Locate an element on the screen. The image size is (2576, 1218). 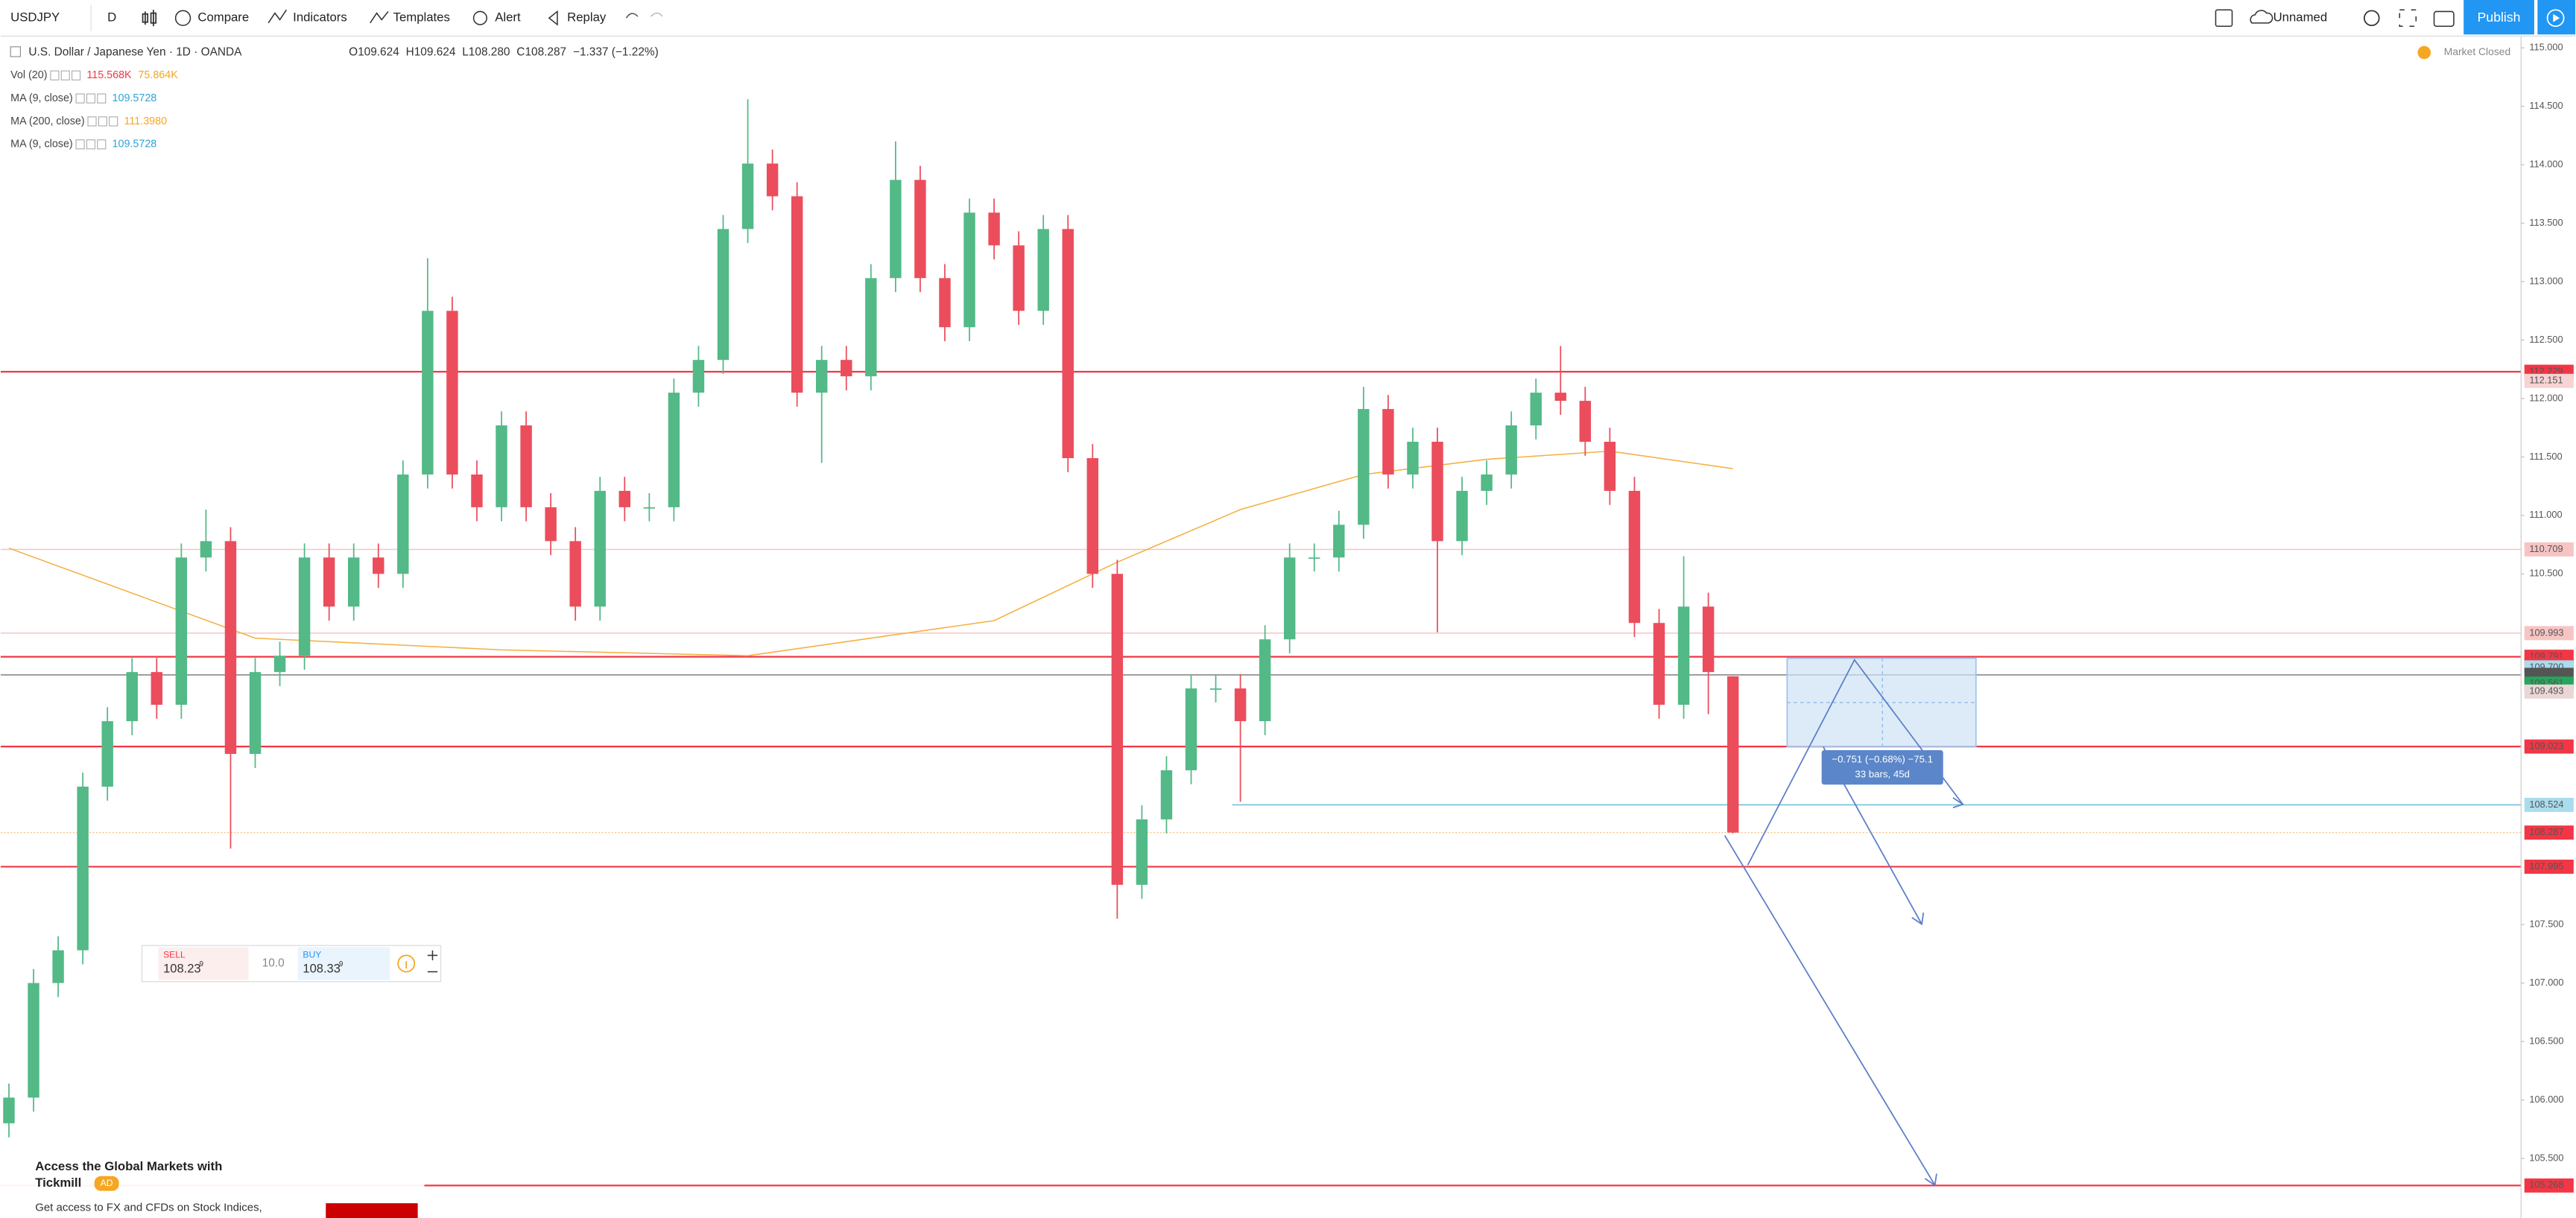
cloud-icon is located at coordinates (2262, 17).